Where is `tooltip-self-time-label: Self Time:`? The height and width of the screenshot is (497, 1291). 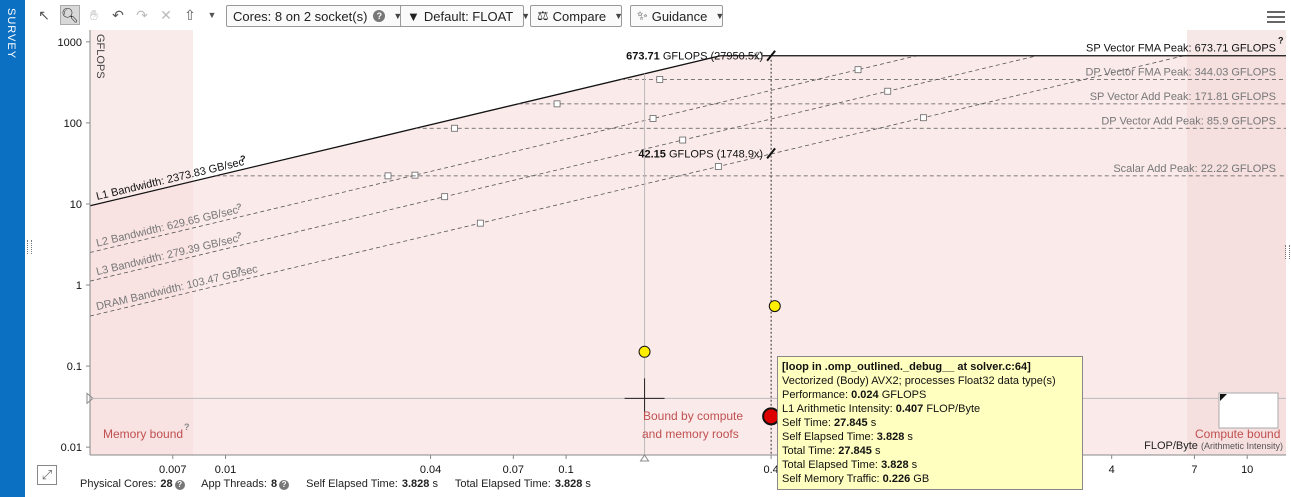
tooltip-self-time-label: Self Time: is located at coordinates (806, 423).